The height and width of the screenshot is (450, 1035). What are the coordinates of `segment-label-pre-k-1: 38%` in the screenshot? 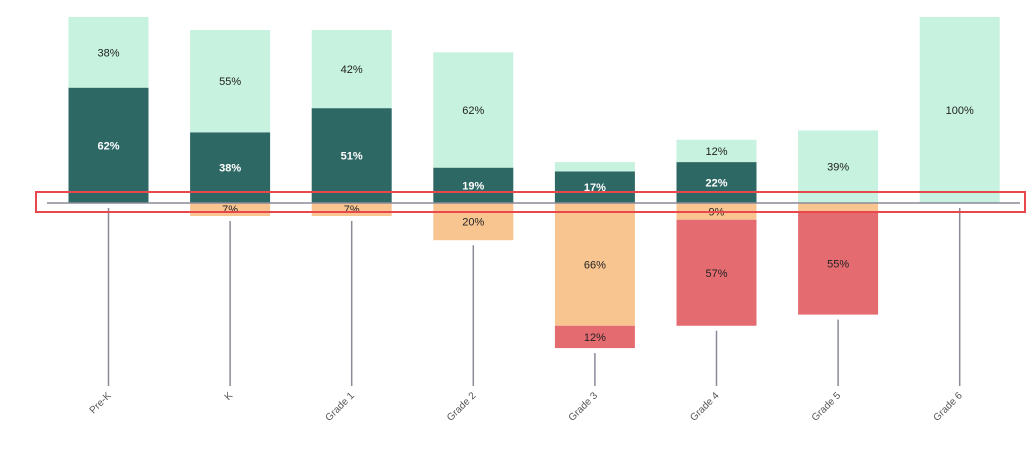 It's located at (108, 53).